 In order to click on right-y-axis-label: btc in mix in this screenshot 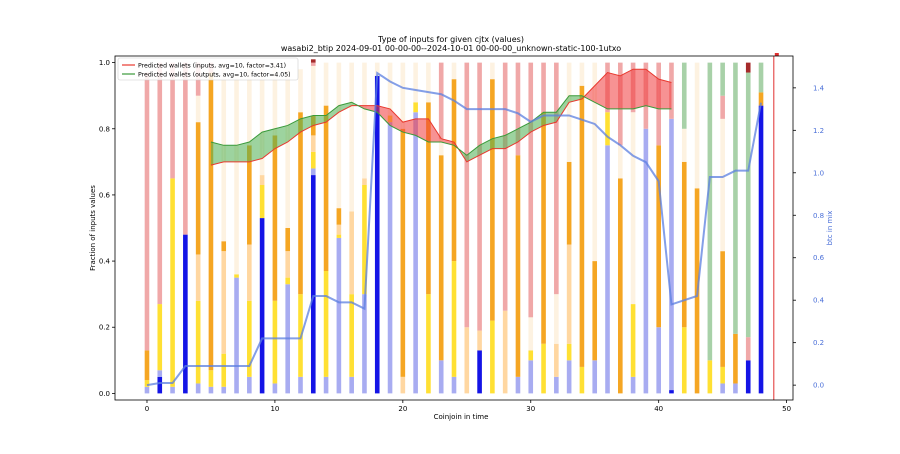, I will do `click(830, 228)`.